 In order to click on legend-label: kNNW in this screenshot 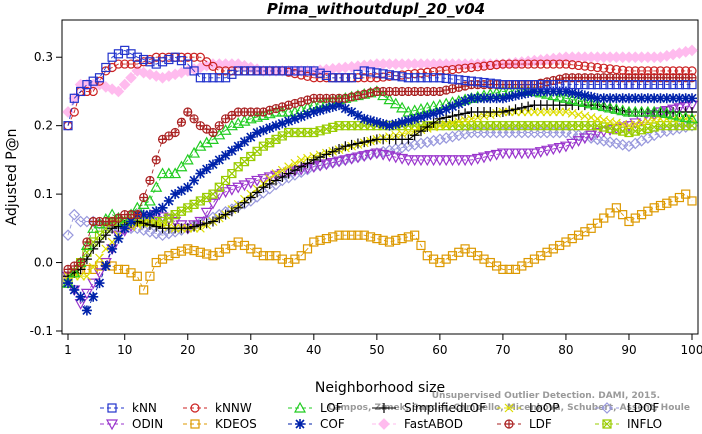, I will do `click(233, 408)`.